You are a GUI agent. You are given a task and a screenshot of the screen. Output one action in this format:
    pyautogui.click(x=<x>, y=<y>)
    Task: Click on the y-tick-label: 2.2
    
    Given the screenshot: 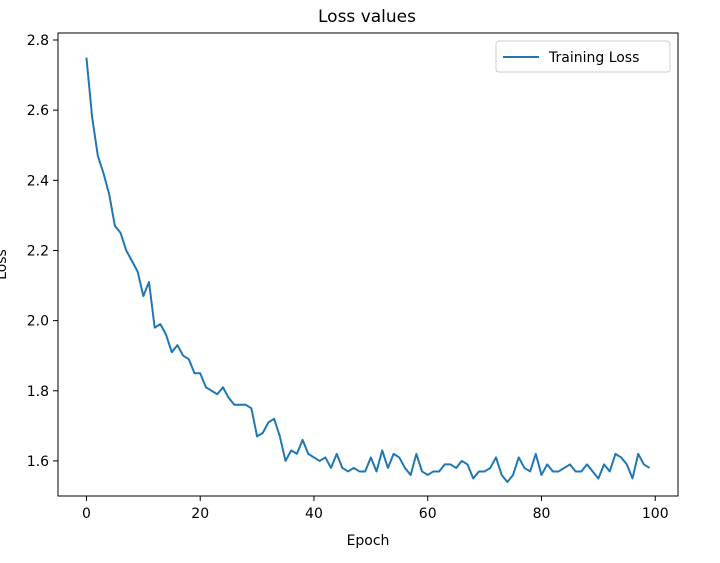 What is the action you would take?
    pyautogui.click(x=38, y=251)
    